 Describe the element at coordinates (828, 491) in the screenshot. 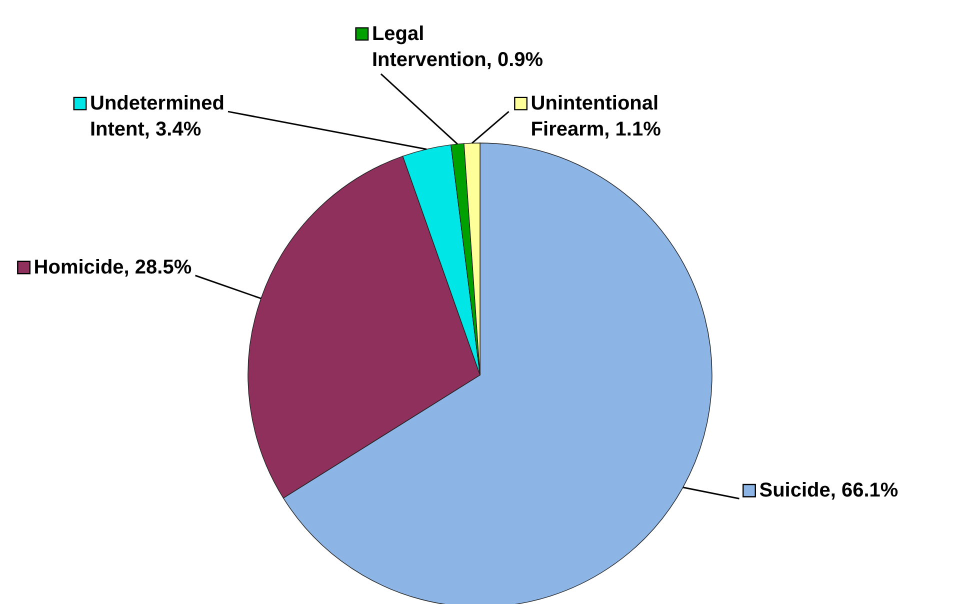

I see `legend-label: Suicide, 66.1%` at that location.